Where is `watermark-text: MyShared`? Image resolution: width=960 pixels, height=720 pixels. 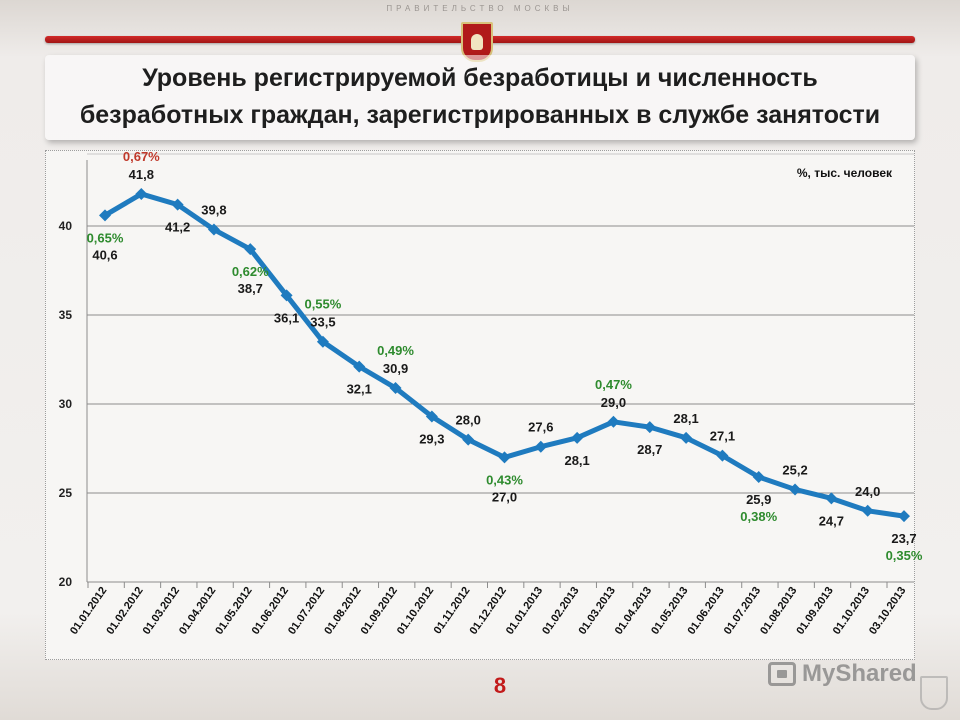
watermark-text: MyShared is located at coordinates (859, 673).